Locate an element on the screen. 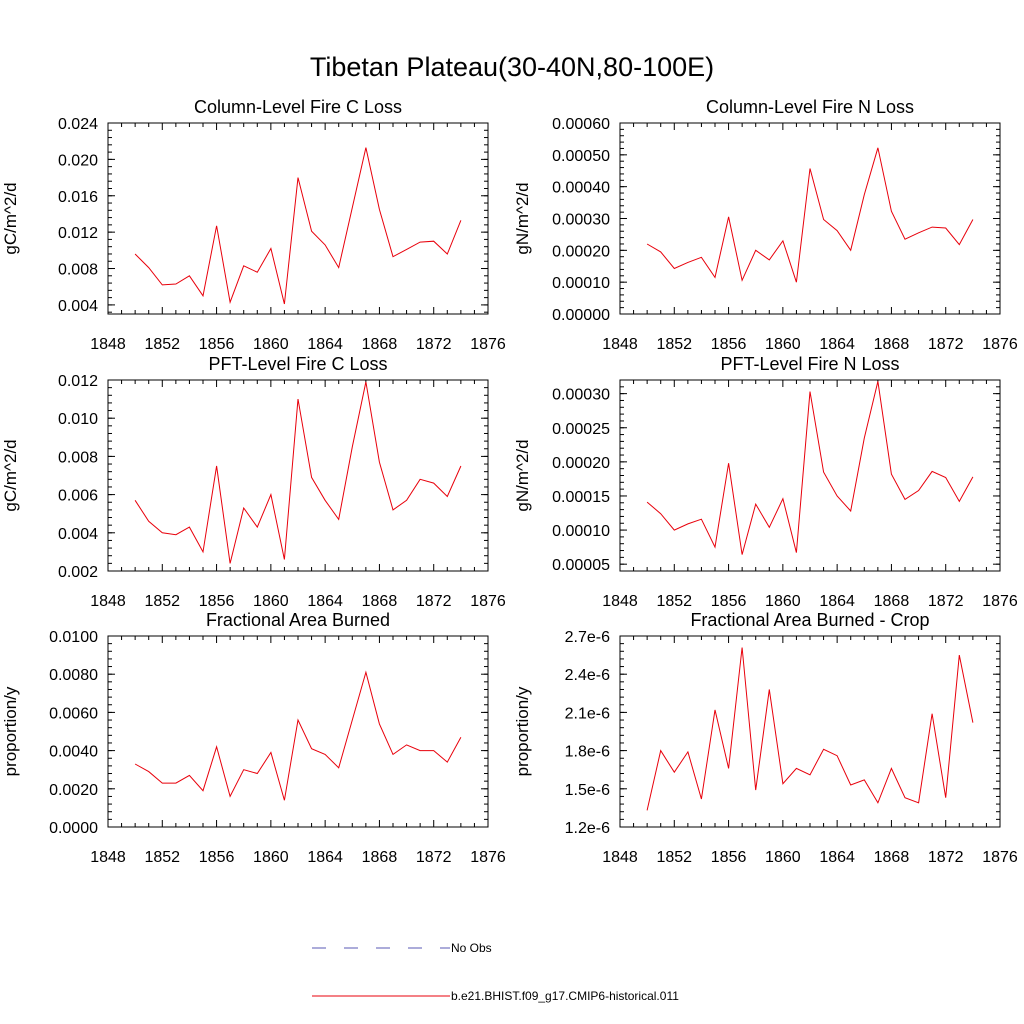 The image size is (1024, 1024). y-tick-label: 1.8e-6 is located at coordinates (587, 752).